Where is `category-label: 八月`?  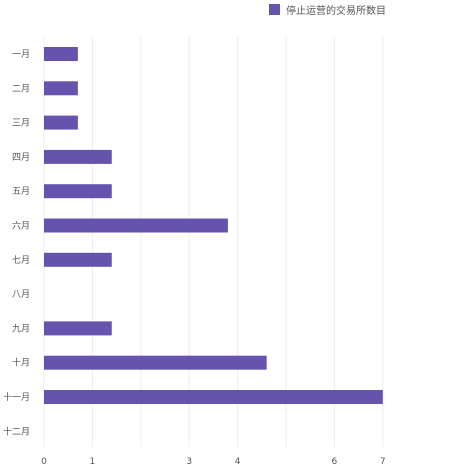 category-label: 八月 is located at coordinates (21, 294).